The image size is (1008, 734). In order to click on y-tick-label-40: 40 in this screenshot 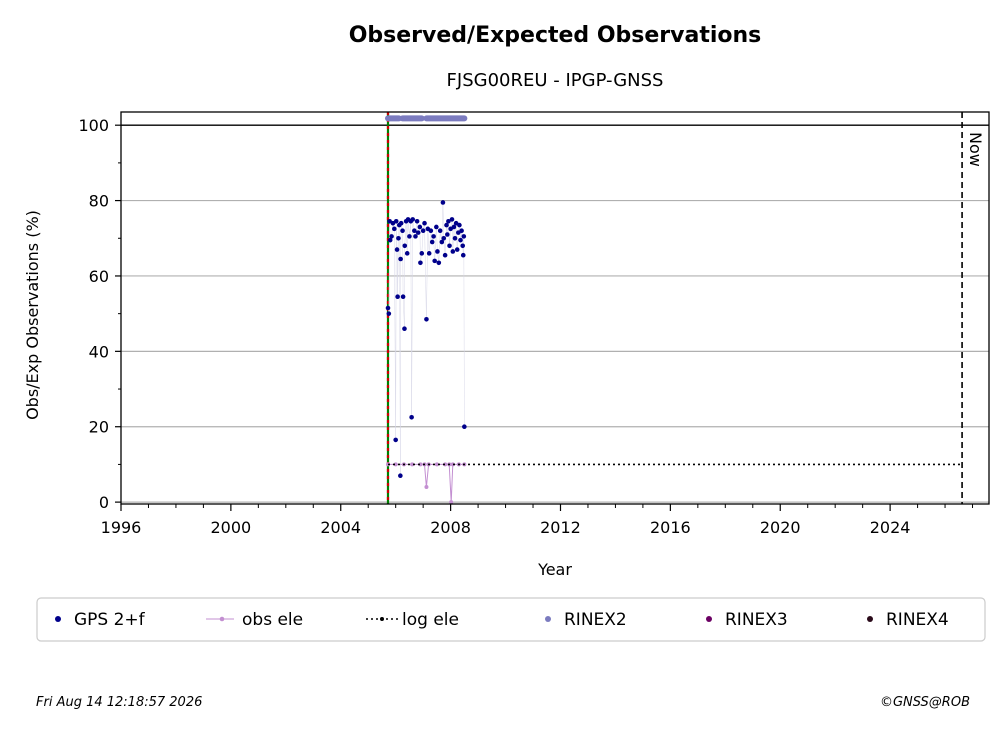, I will do `click(99, 351)`.